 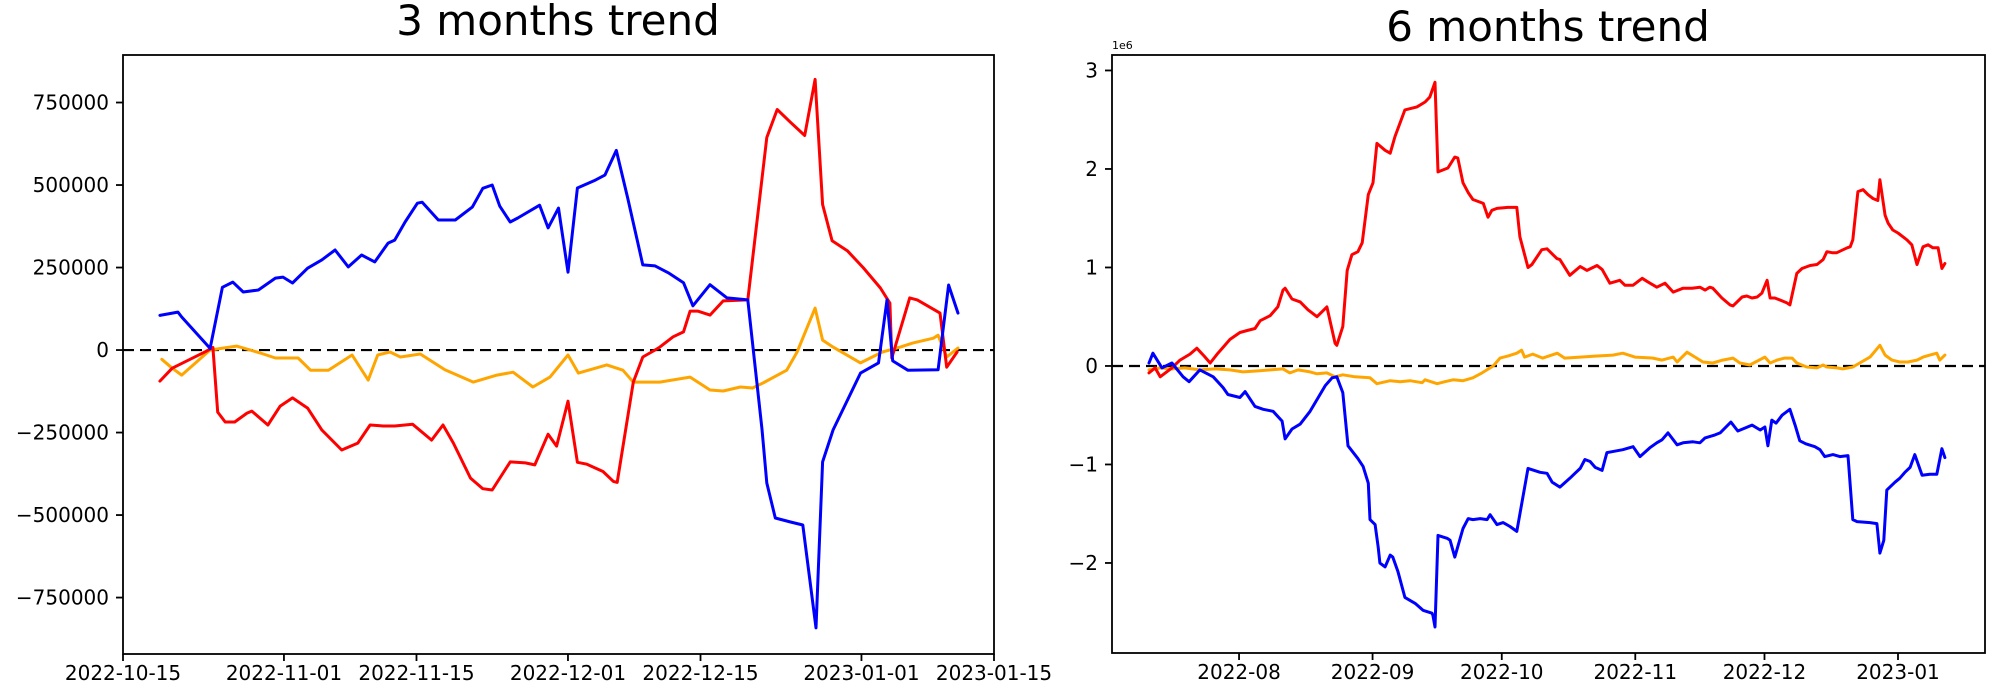 What do you see at coordinates (284, 673) in the screenshot?
I see `x-tick-label: 2022-11-01` at bounding box center [284, 673].